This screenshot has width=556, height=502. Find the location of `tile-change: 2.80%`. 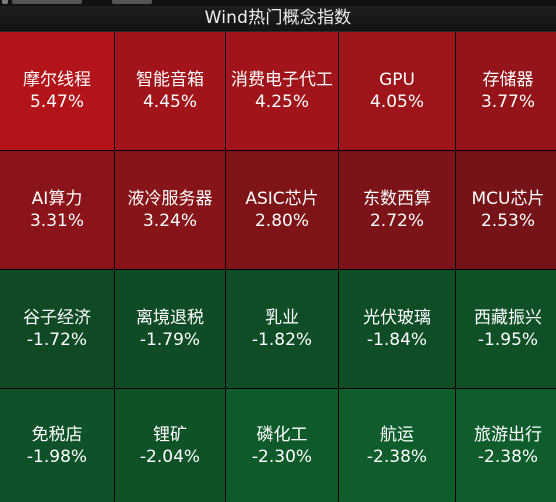

tile-change: 2.80% is located at coordinates (281, 221).